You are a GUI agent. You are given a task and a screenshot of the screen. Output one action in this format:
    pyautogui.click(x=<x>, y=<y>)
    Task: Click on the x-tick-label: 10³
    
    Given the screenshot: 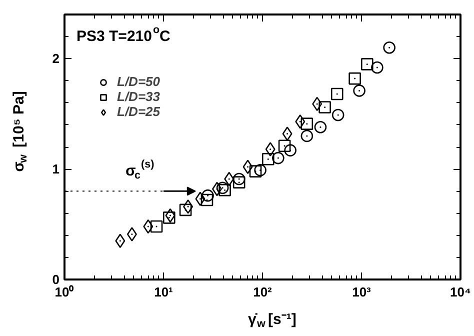 What is the action you would take?
    pyautogui.click(x=362, y=292)
    